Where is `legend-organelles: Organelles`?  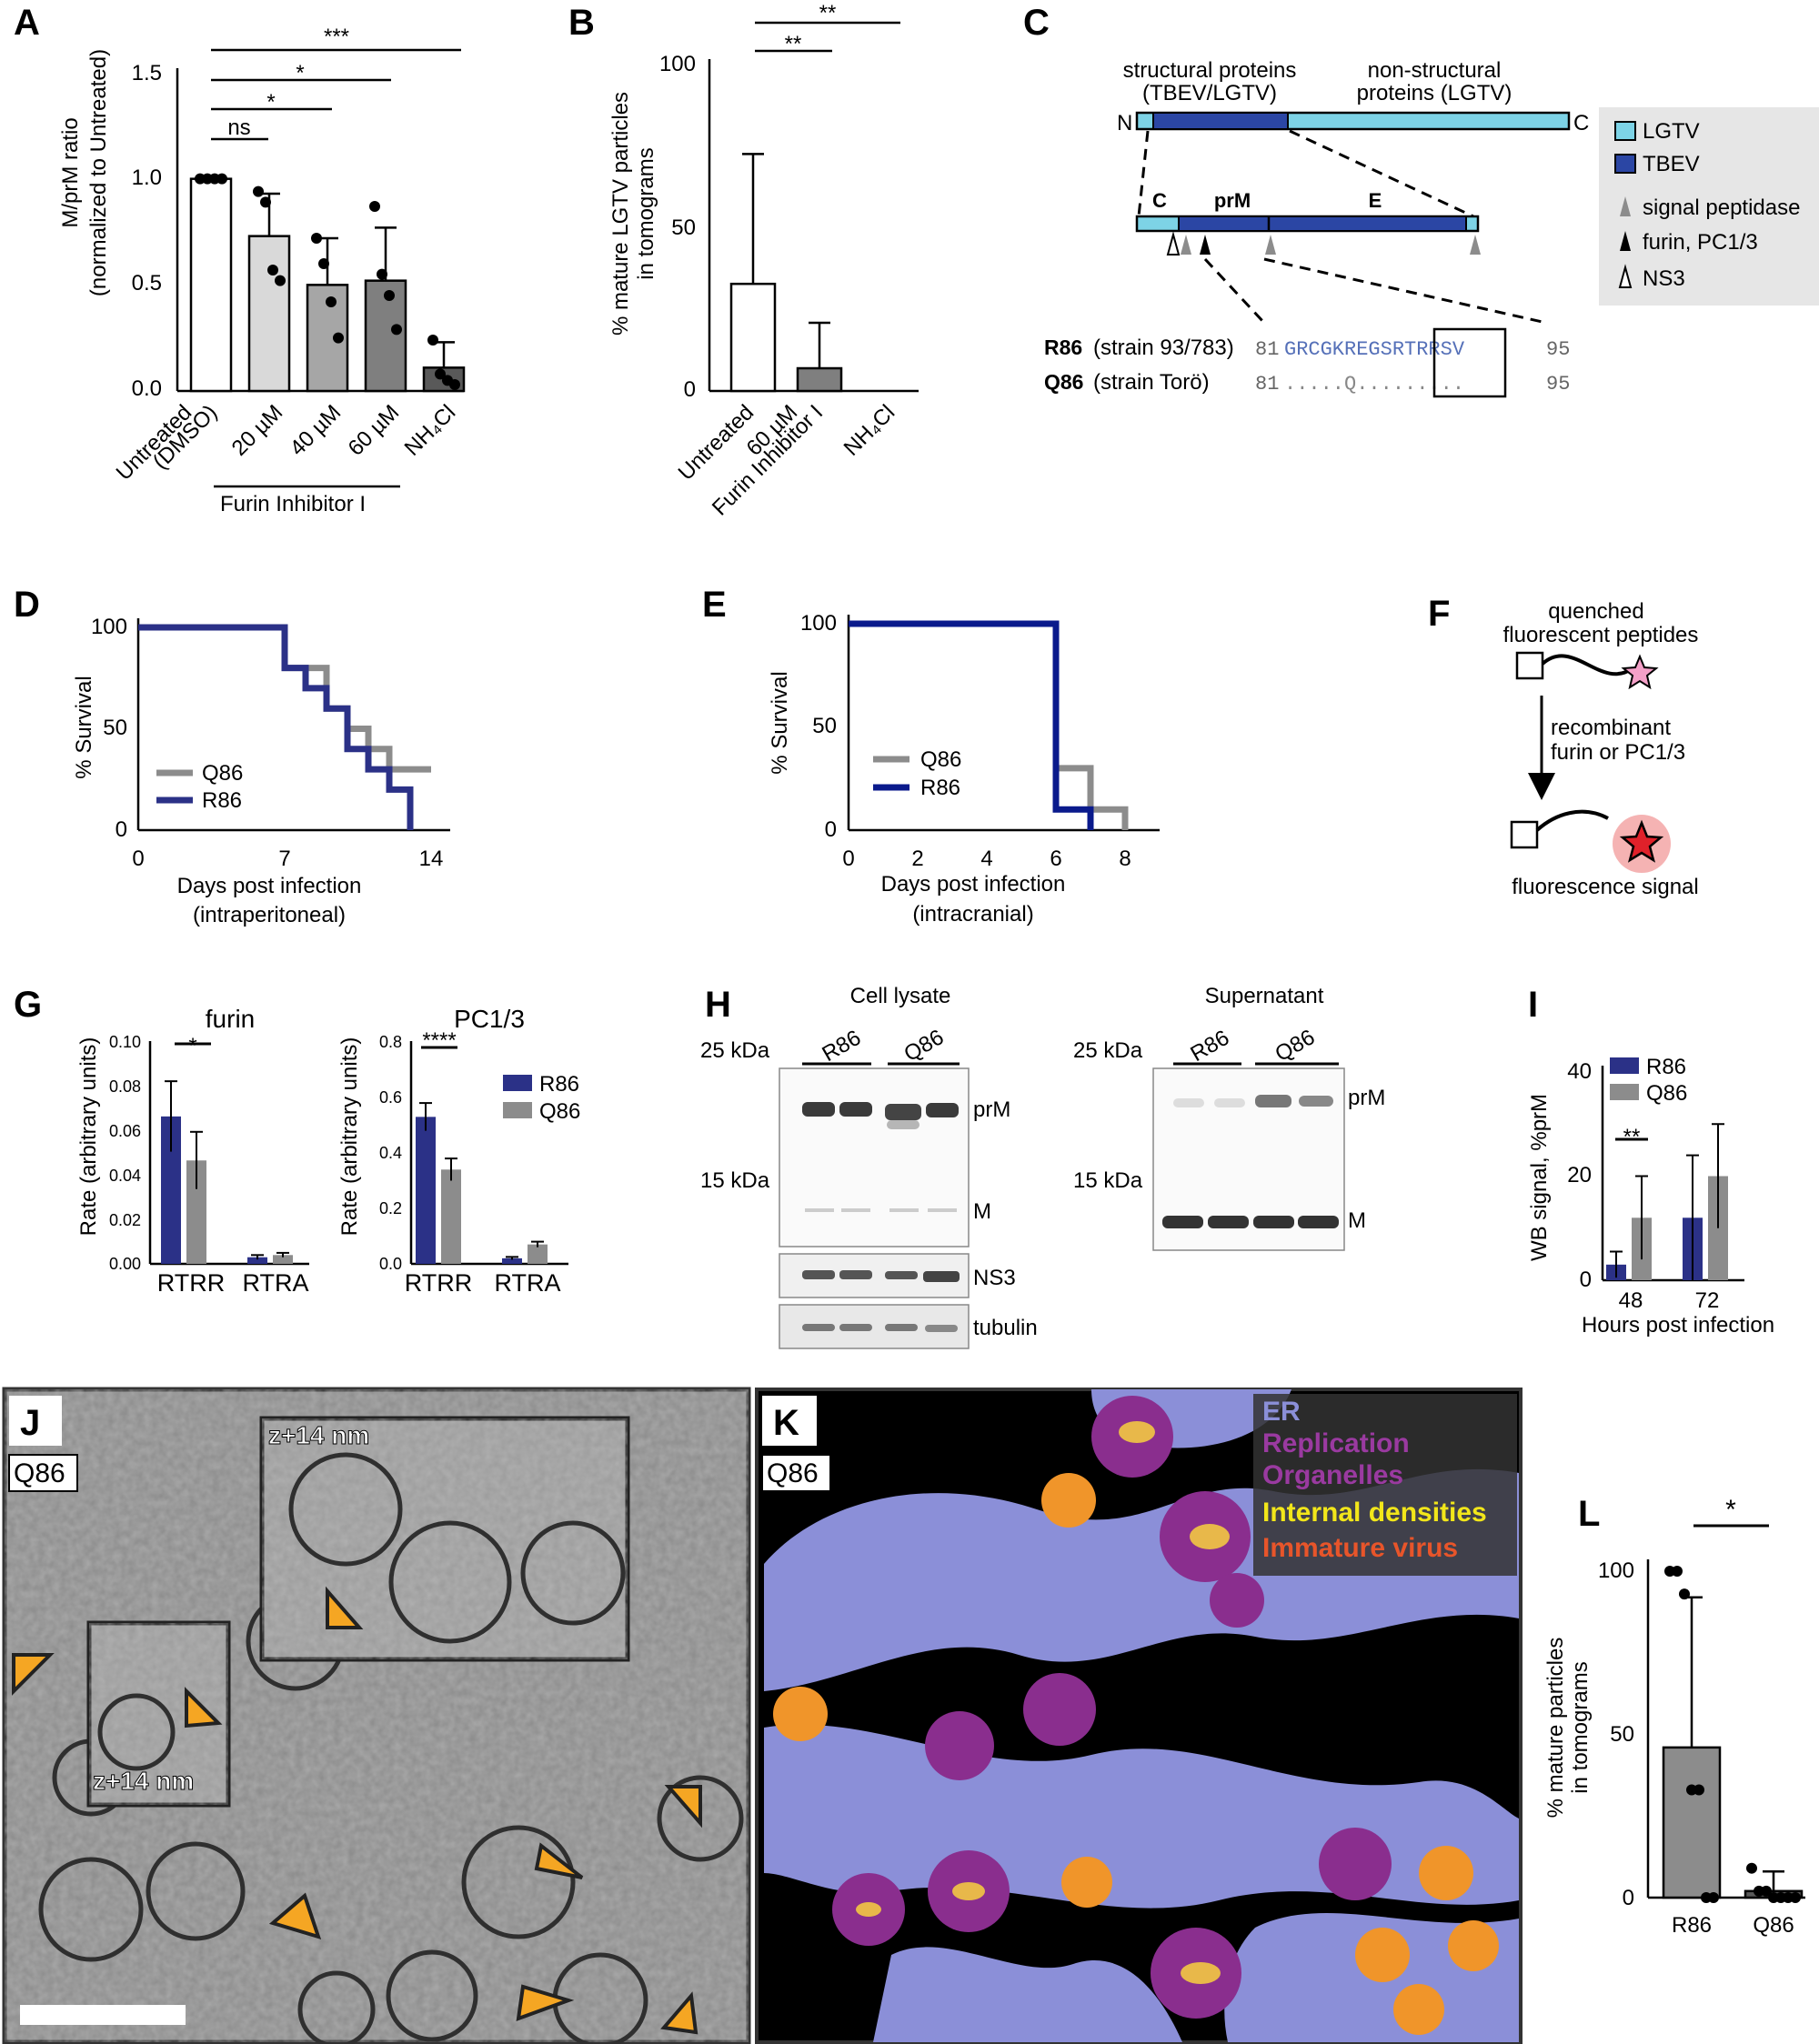
legend-organelles: Organelles is located at coordinates (1332, 1475).